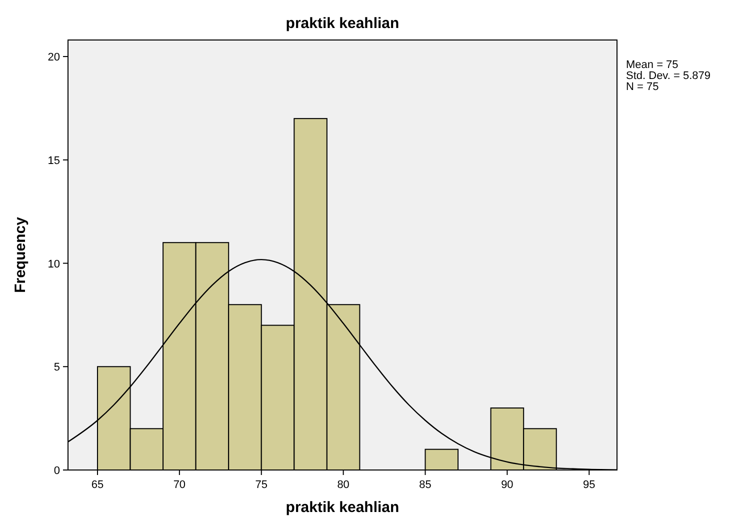  Describe the element at coordinates (642, 87) in the screenshot. I see `text: N = 75` at that location.